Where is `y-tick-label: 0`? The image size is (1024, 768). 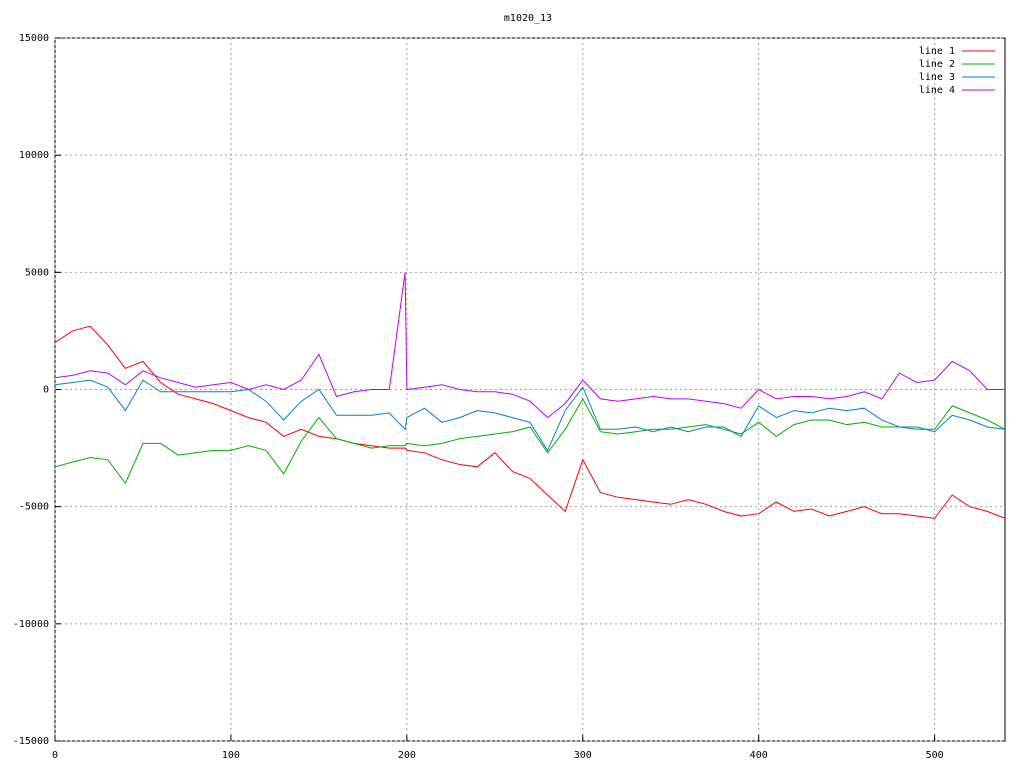
y-tick-label: 0 is located at coordinates (46, 390).